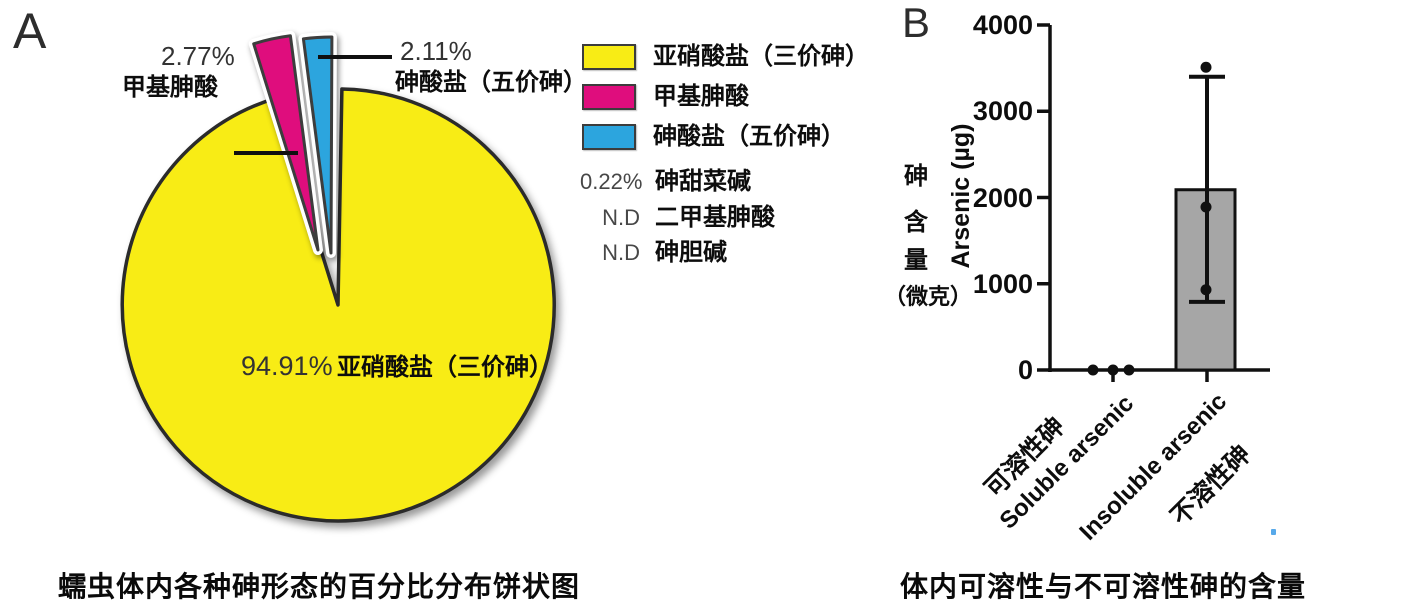 Image resolution: width=1405 pixels, height=611 pixels. Describe the element at coordinates (170, 87) in the screenshot. I see `pie-callout-methyl-name: 甲基胂酸` at that location.